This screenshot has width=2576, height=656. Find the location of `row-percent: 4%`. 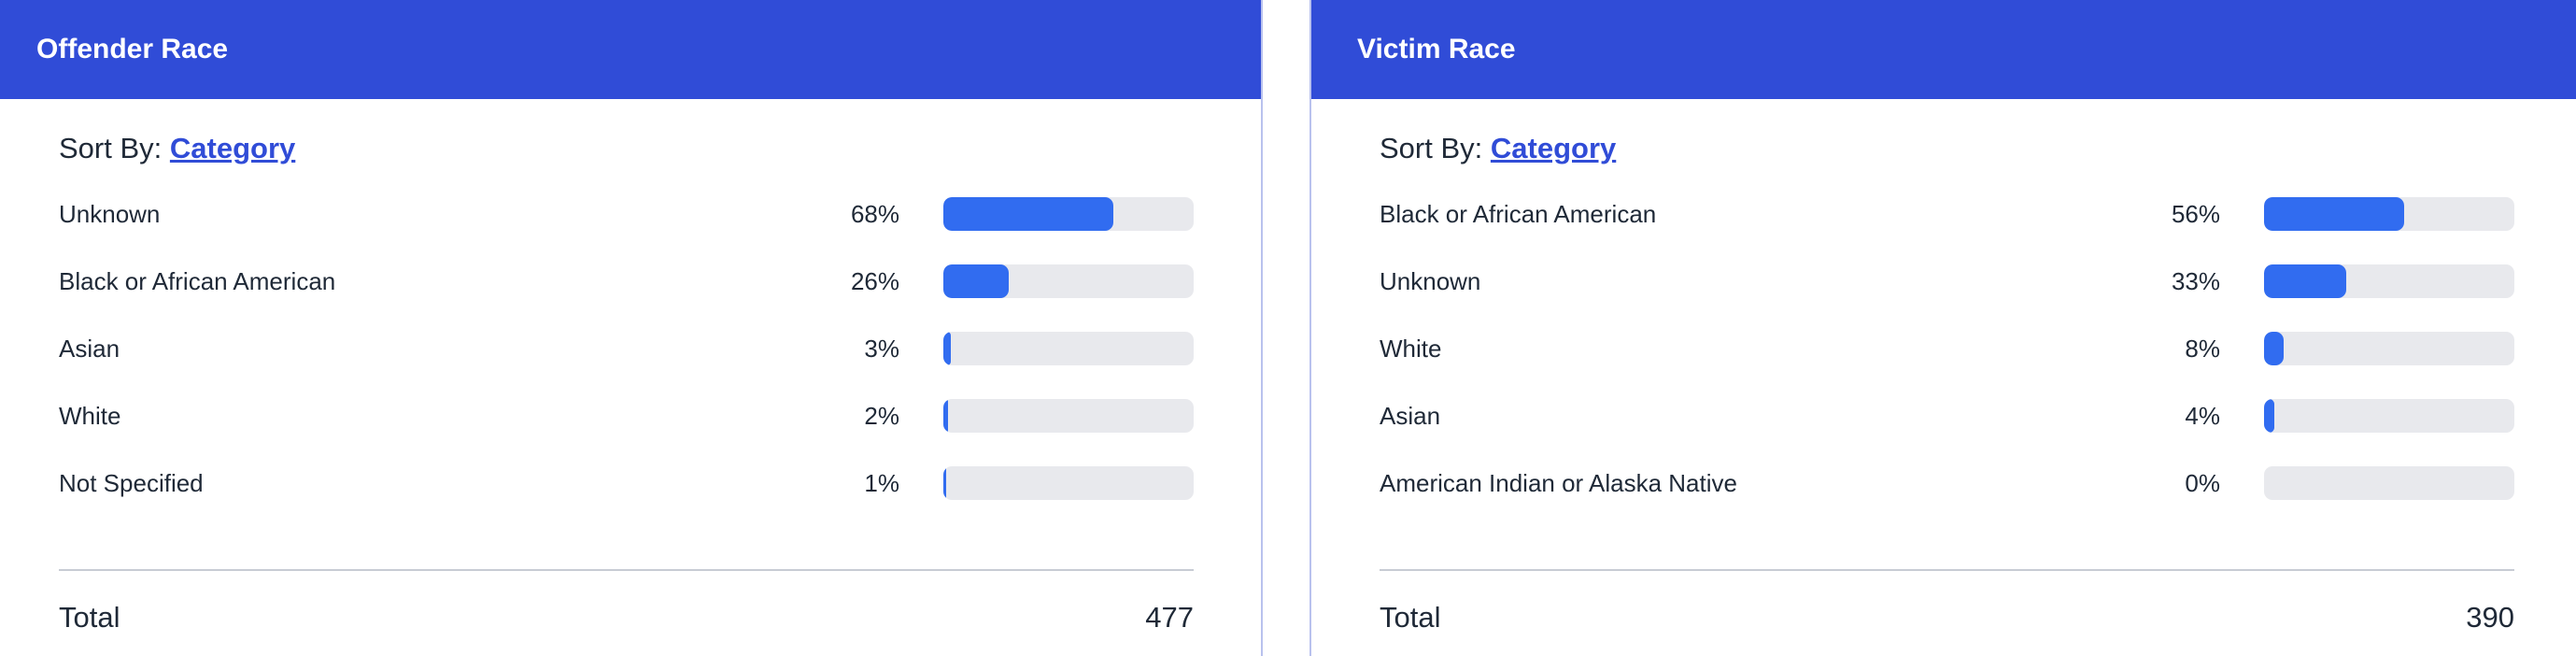

row-percent: 4% is located at coordinates (2202, 415).